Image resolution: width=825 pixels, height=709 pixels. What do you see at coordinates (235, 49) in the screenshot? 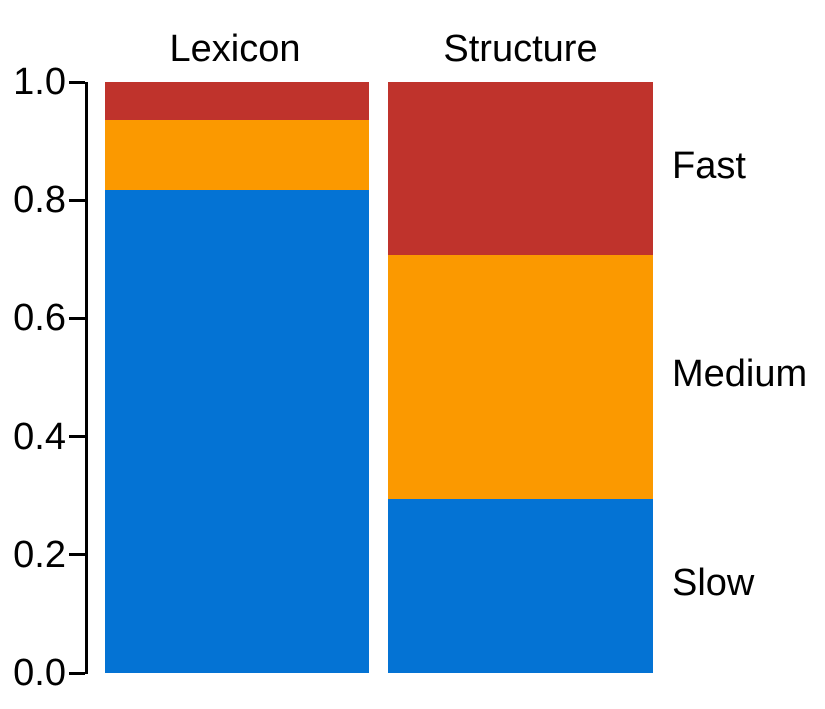
I see `column-title-lexicon: Lexicon` at bounding box center [235, 49].